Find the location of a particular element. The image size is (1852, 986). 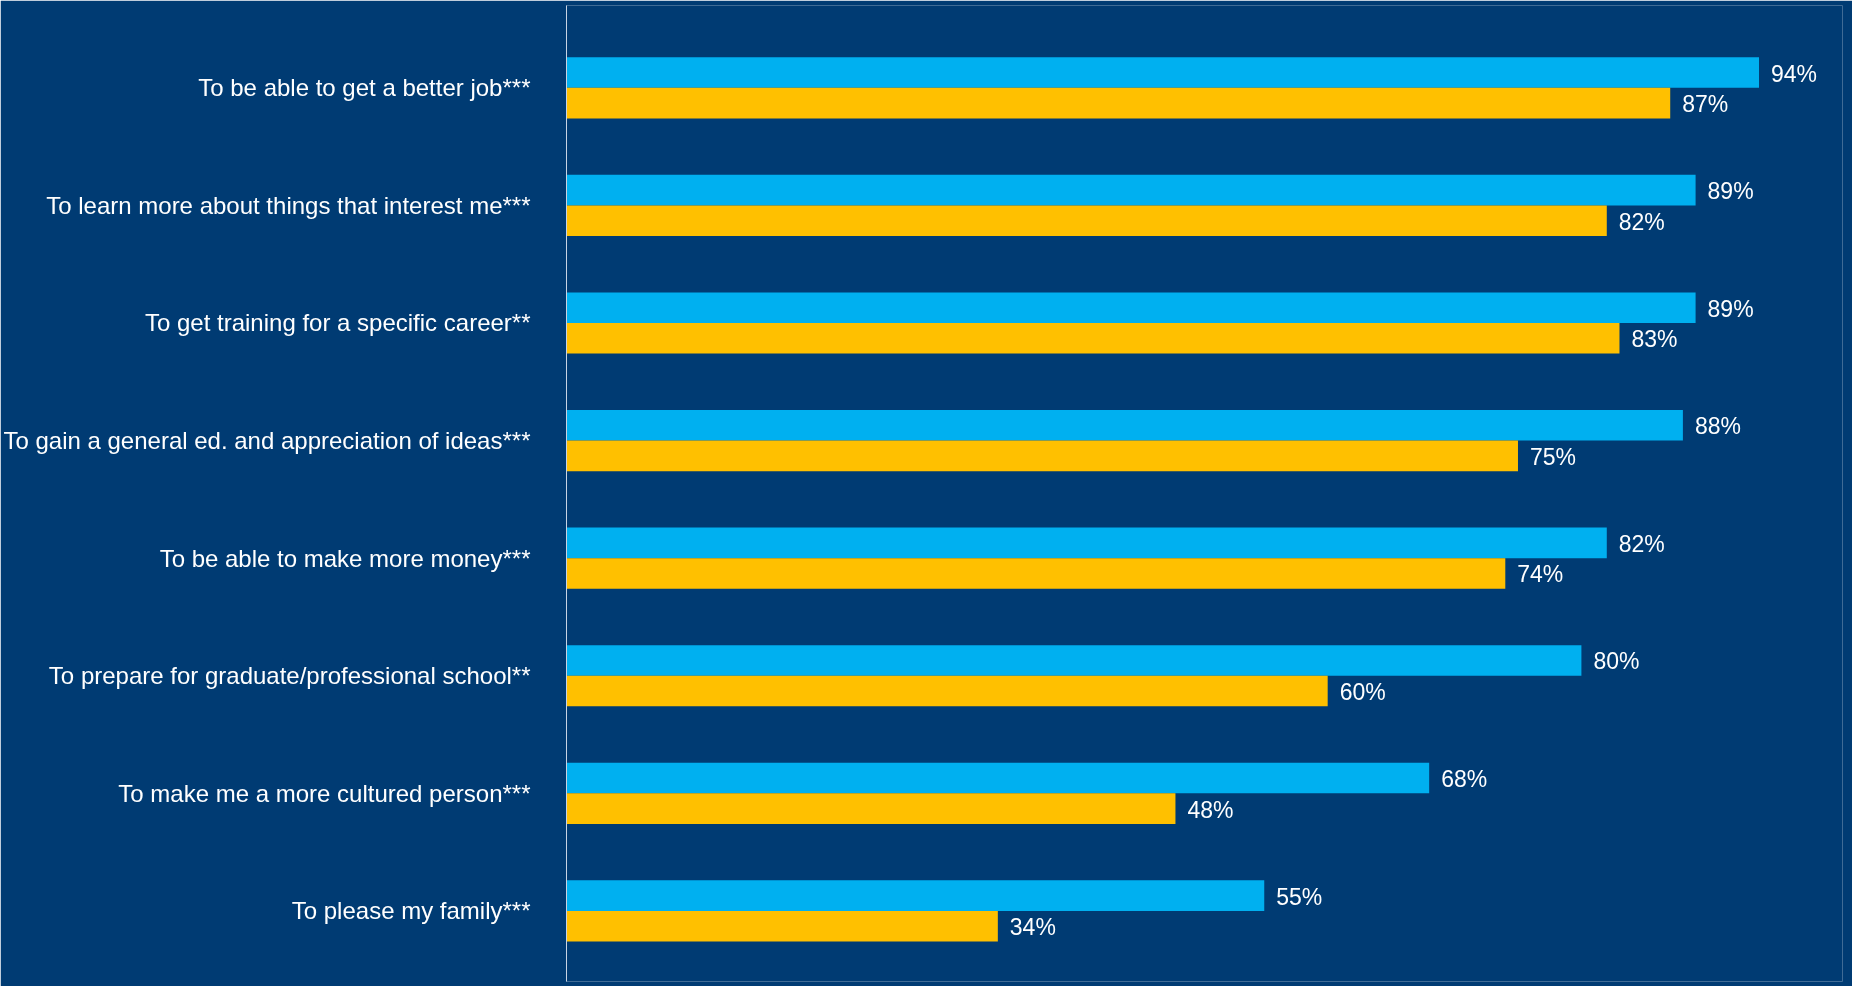

data-label: 60% is located at coordinates (1362, 692).